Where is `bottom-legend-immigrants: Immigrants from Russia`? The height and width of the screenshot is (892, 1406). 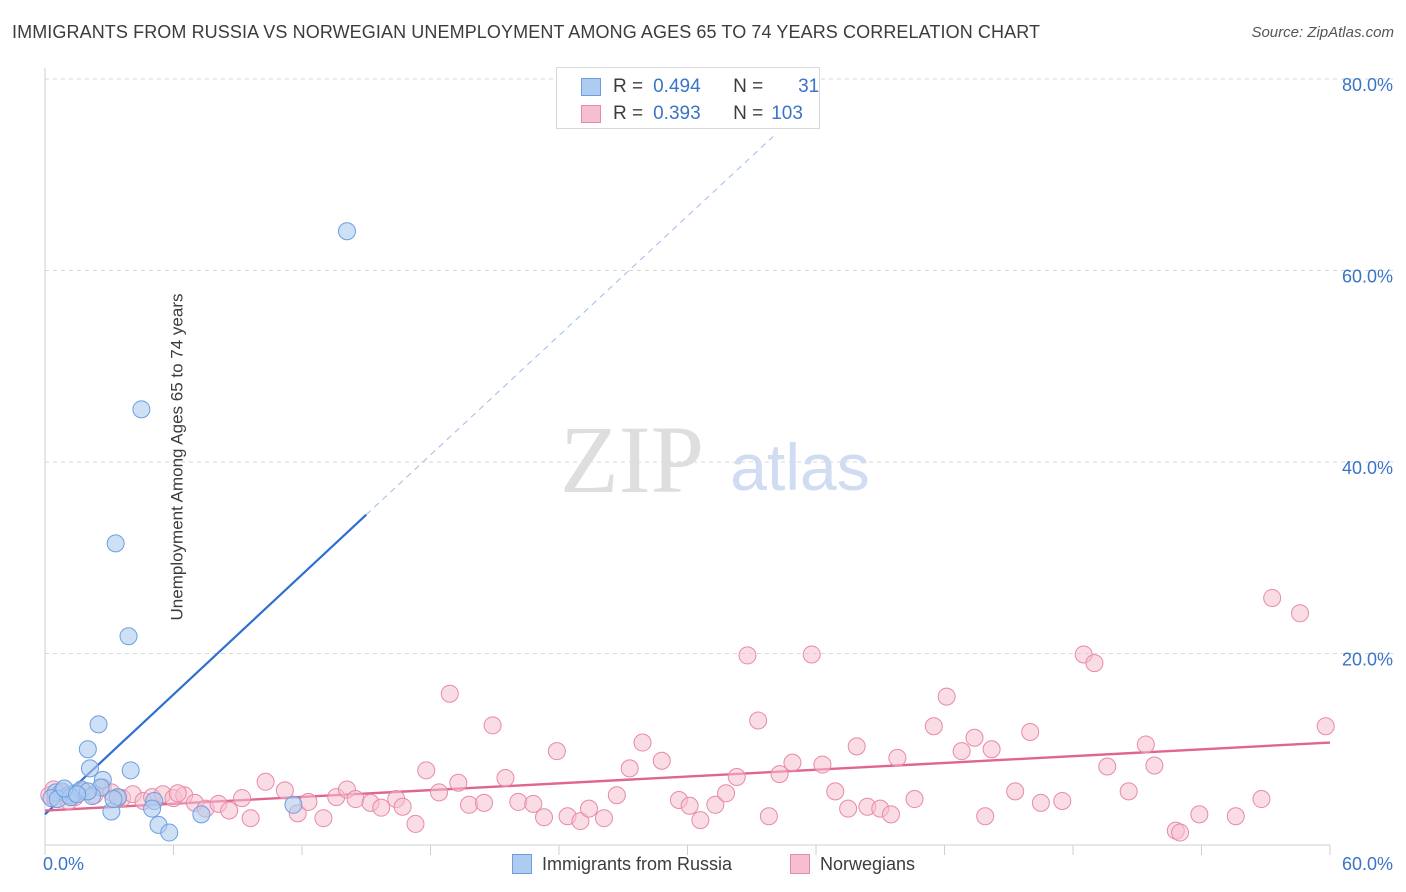
bottom-legend-immigrants: Immigrants from Russia is located at coordinates (622, 864).